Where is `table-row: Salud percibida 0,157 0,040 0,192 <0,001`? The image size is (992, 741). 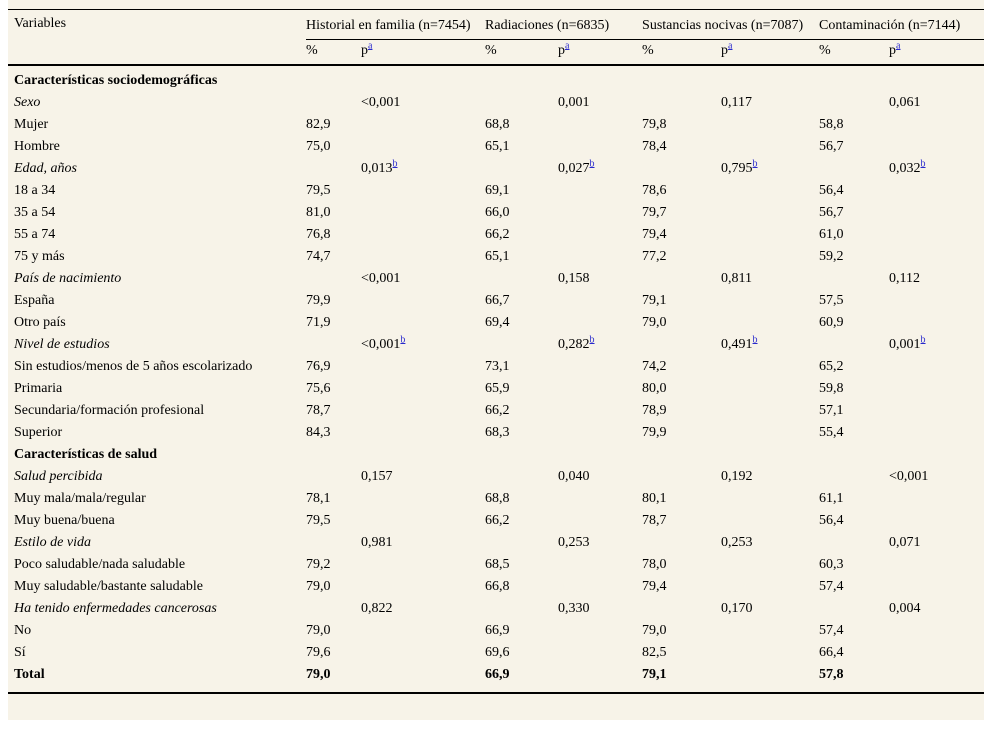
table-row: Salud percibida 0,157 0,040 0,192 <0,001 is located at coordinates (496, 477).